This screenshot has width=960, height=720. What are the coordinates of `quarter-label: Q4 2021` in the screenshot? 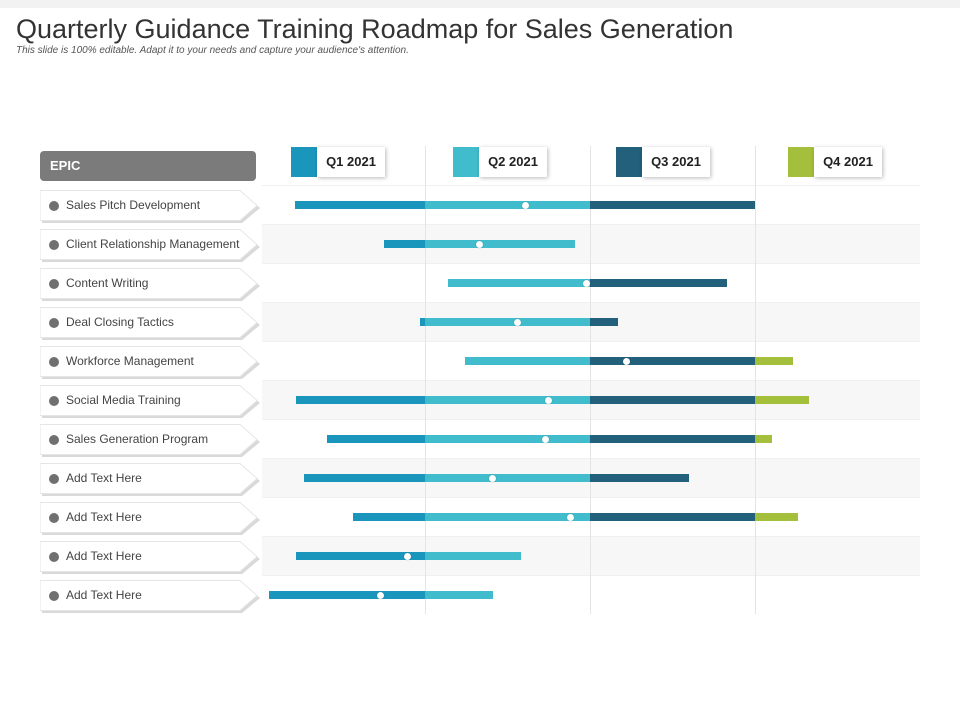 It's located at (848, 162).